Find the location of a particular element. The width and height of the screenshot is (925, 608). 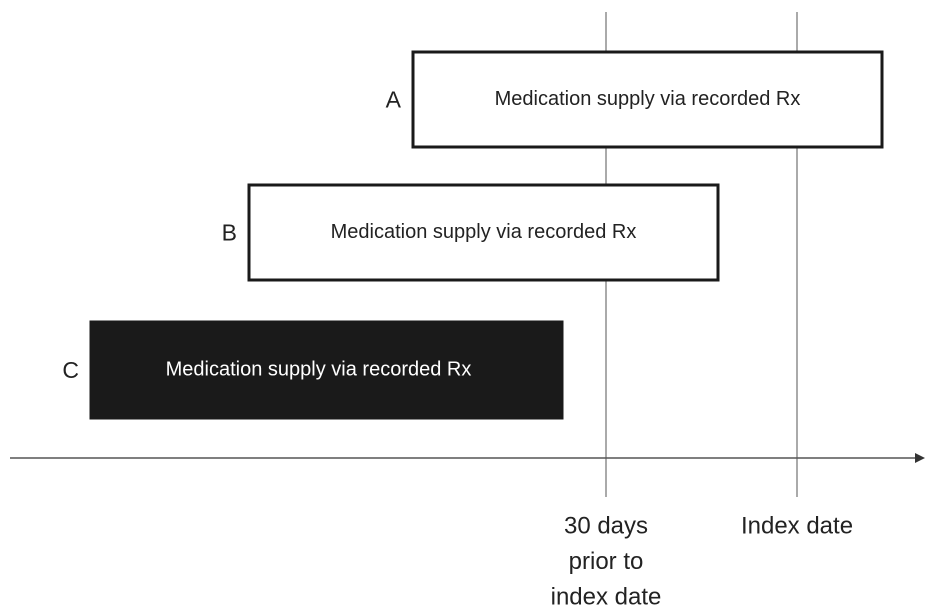

marker-label: prior to is located at coordinates (606, 561).